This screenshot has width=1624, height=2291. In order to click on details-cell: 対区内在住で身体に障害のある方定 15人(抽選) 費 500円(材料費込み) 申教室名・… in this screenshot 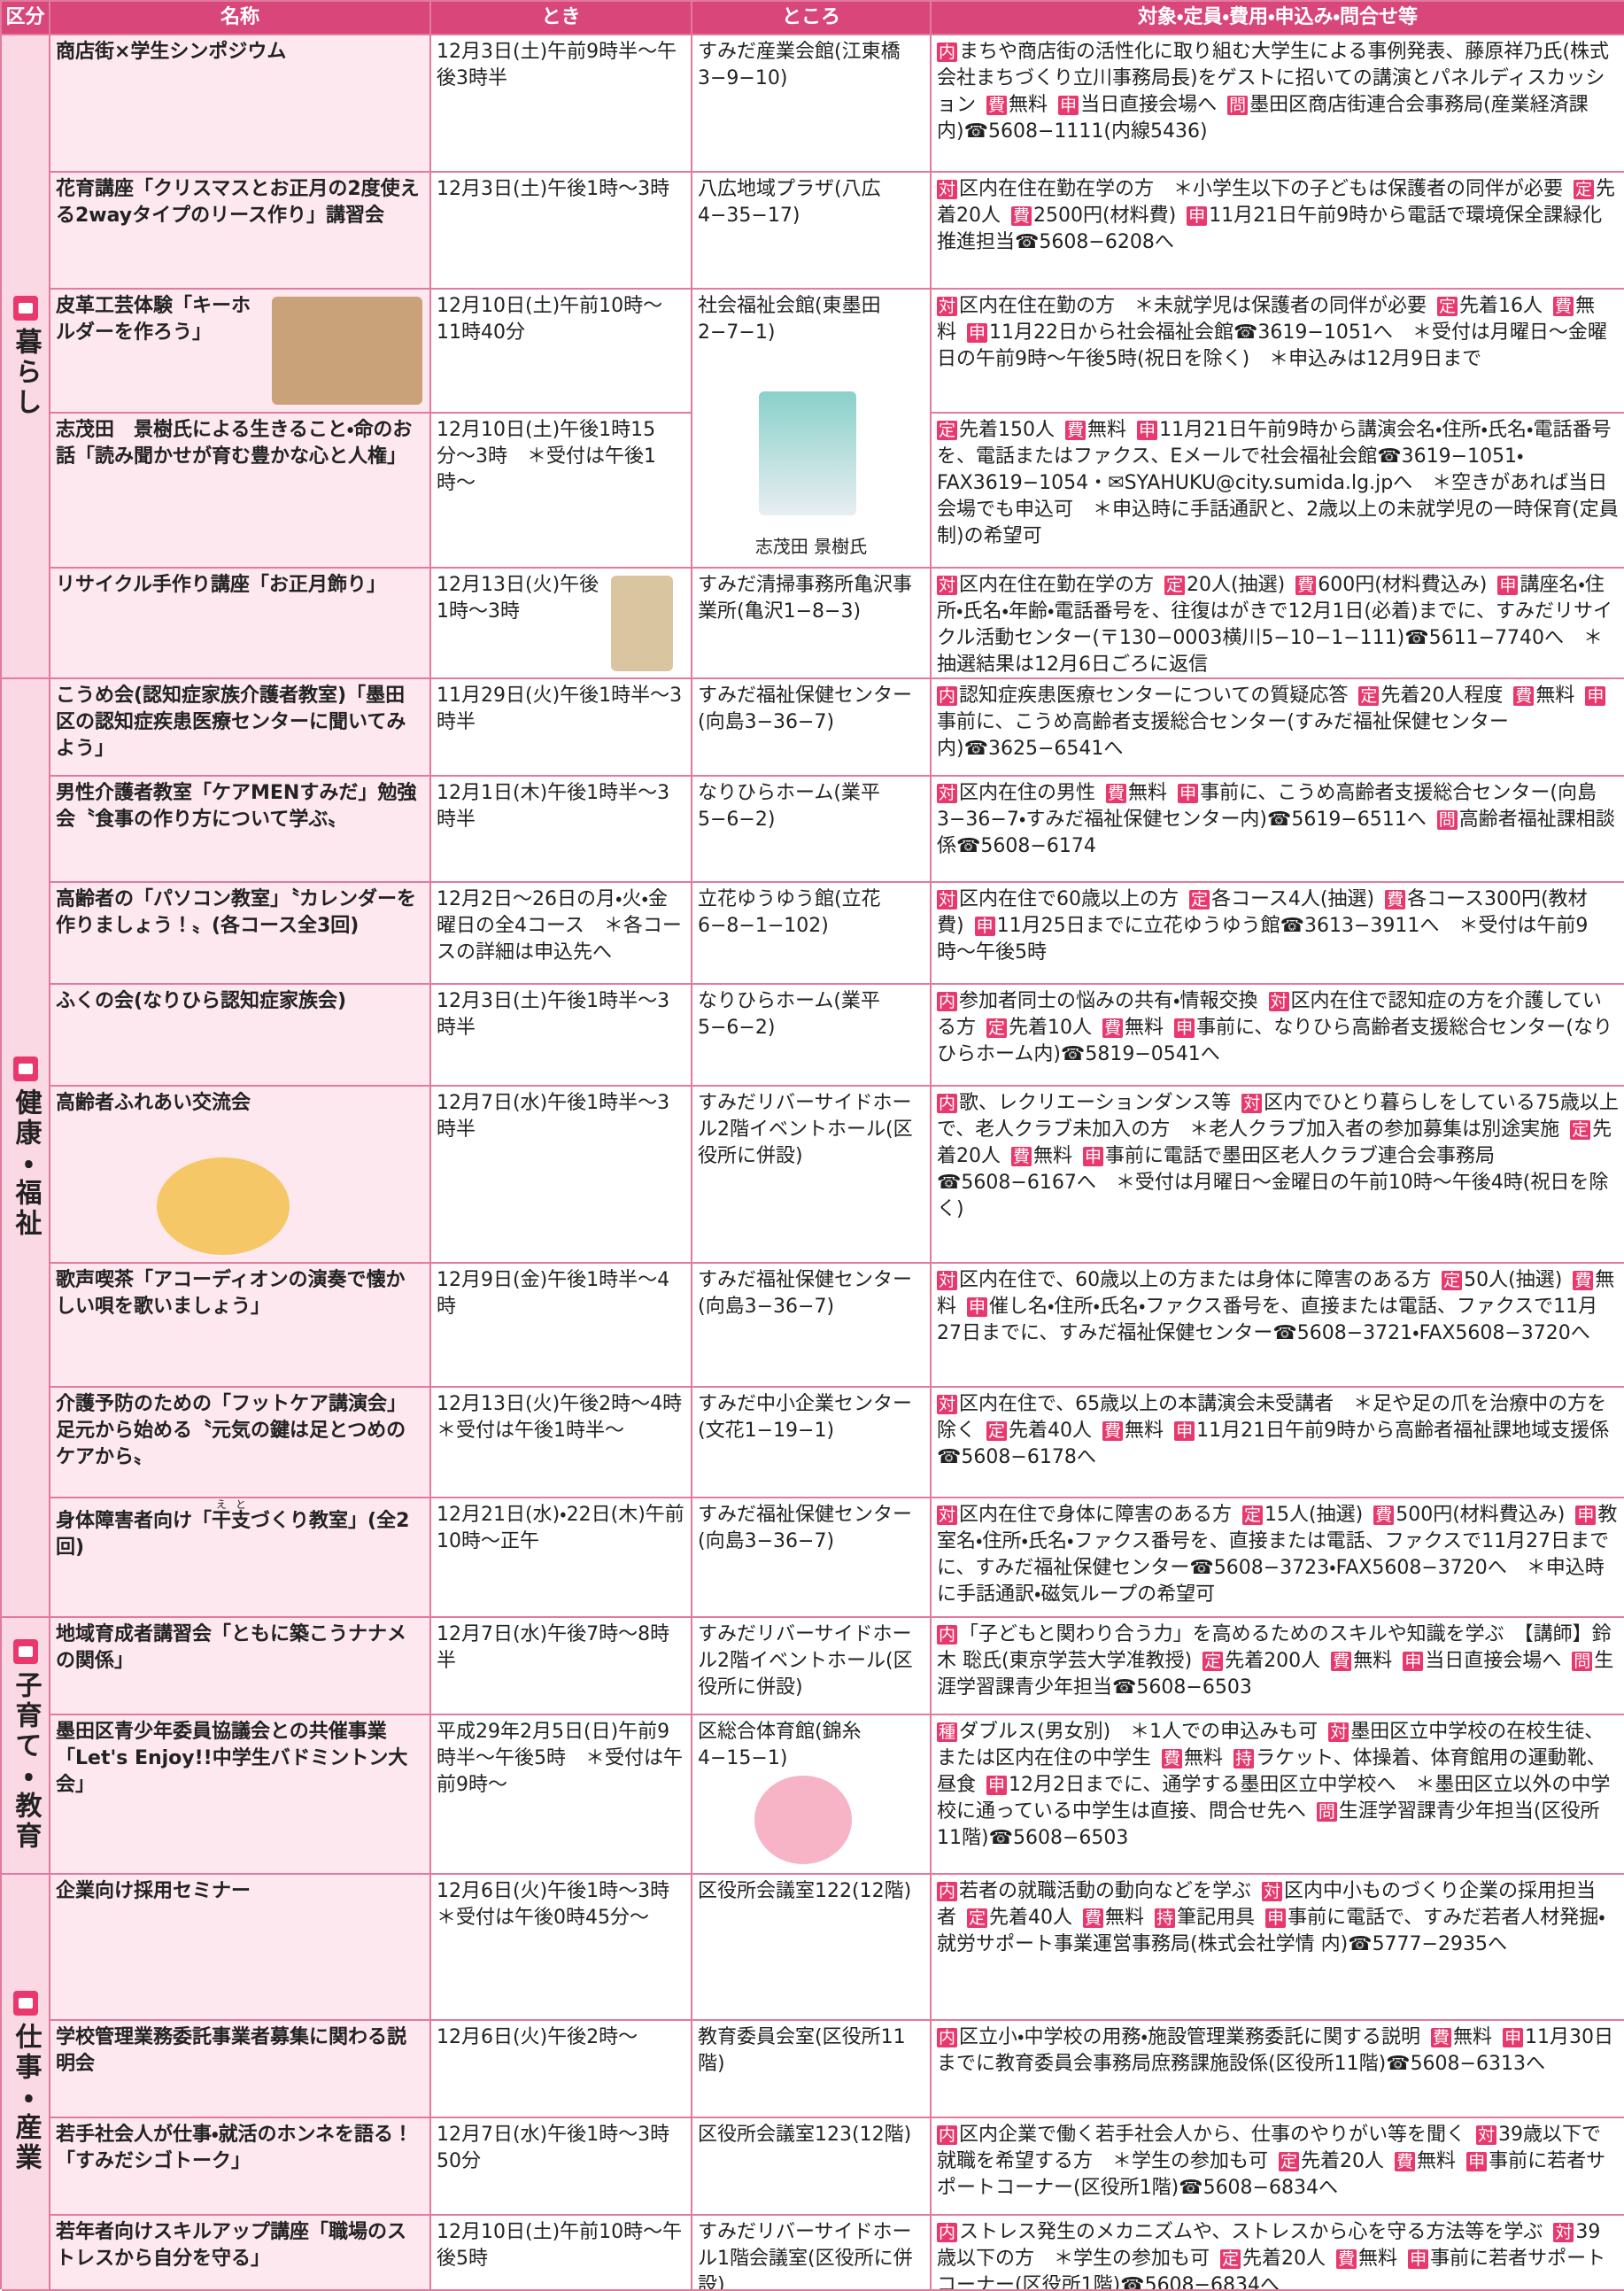, I will do `click(1278, 1558)`.